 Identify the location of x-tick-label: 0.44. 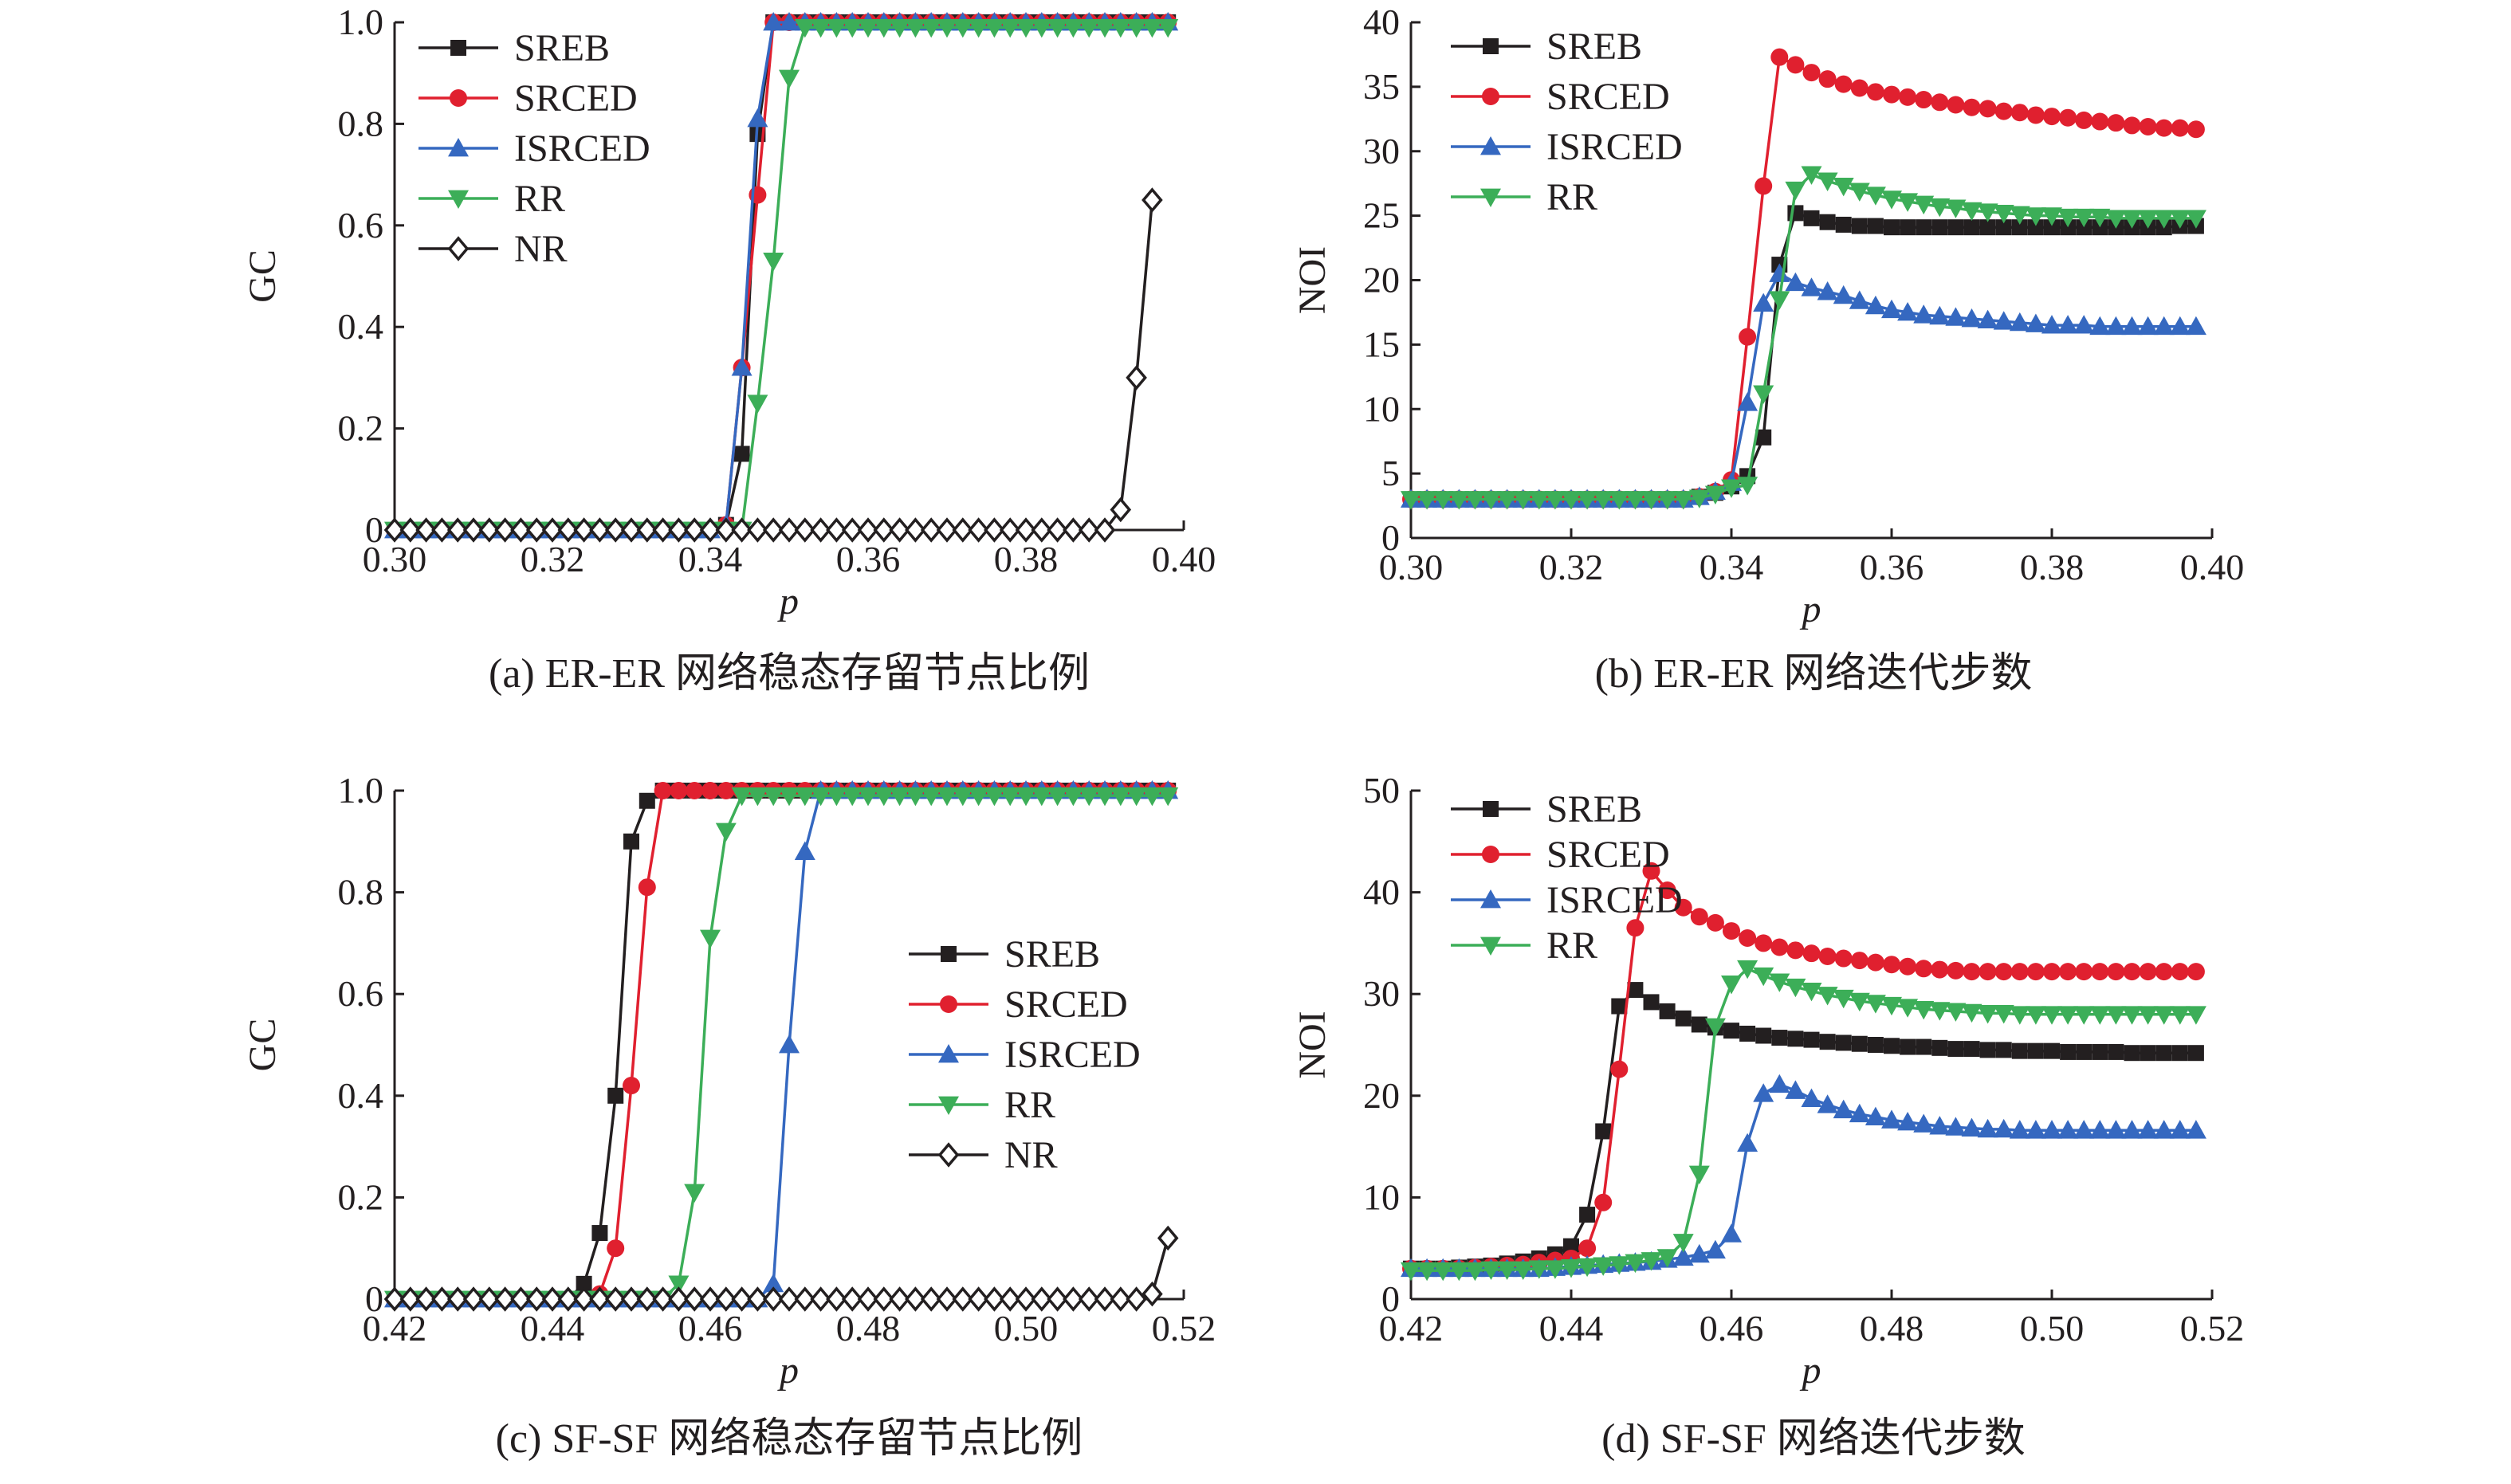
(1571, 1328).